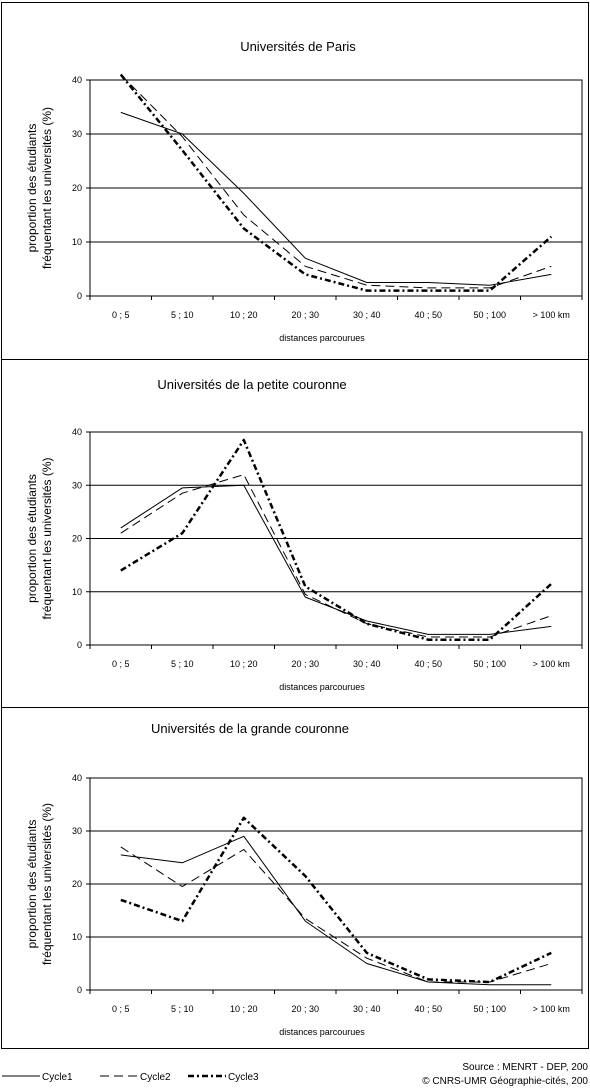 This screenshot has height=1088, width=590. What do you see at coordinates (135, 1077) in the screenshot?
I see `legend-item-cycle2: Cycle2` at bounding box center [135, 1077].